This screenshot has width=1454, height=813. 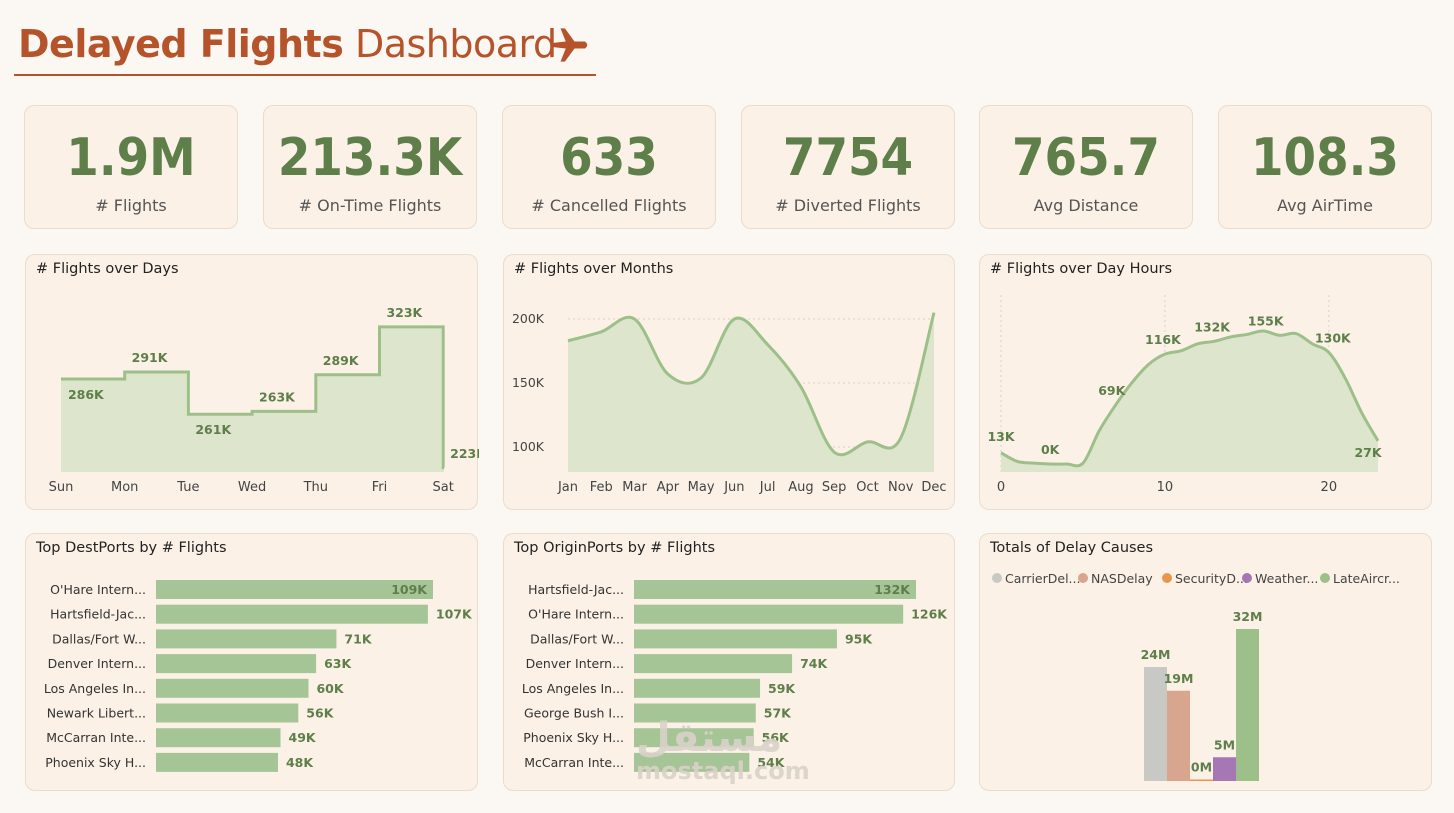 What do you see at coordinates (723, 771) in the screenshot?
I see `watermark-url: mostaql.com` at bounding box center [723, 771].